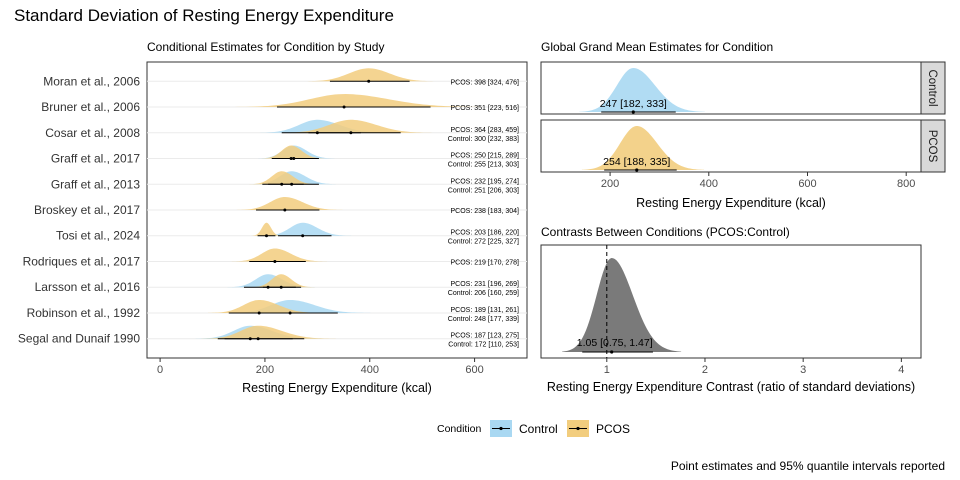  I want to click on data-label-control-cosar-et-al-2008: Control: 300 [232, 383], so click(483, 139).